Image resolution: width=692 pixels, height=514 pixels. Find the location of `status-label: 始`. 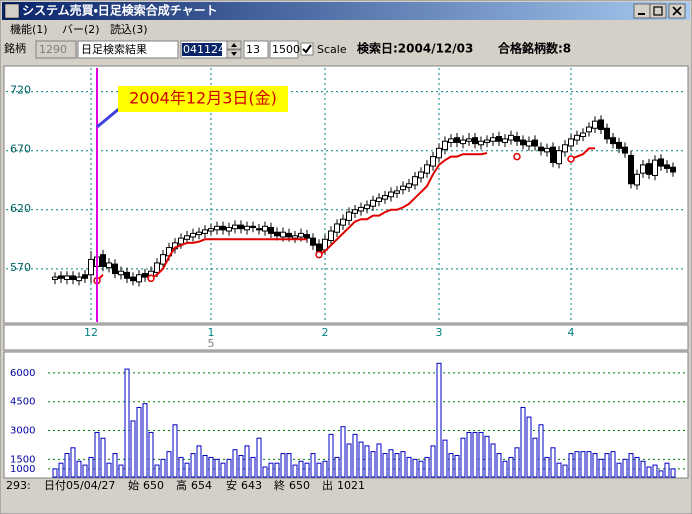

status-label: 始 is located at coordinates (133, 485).